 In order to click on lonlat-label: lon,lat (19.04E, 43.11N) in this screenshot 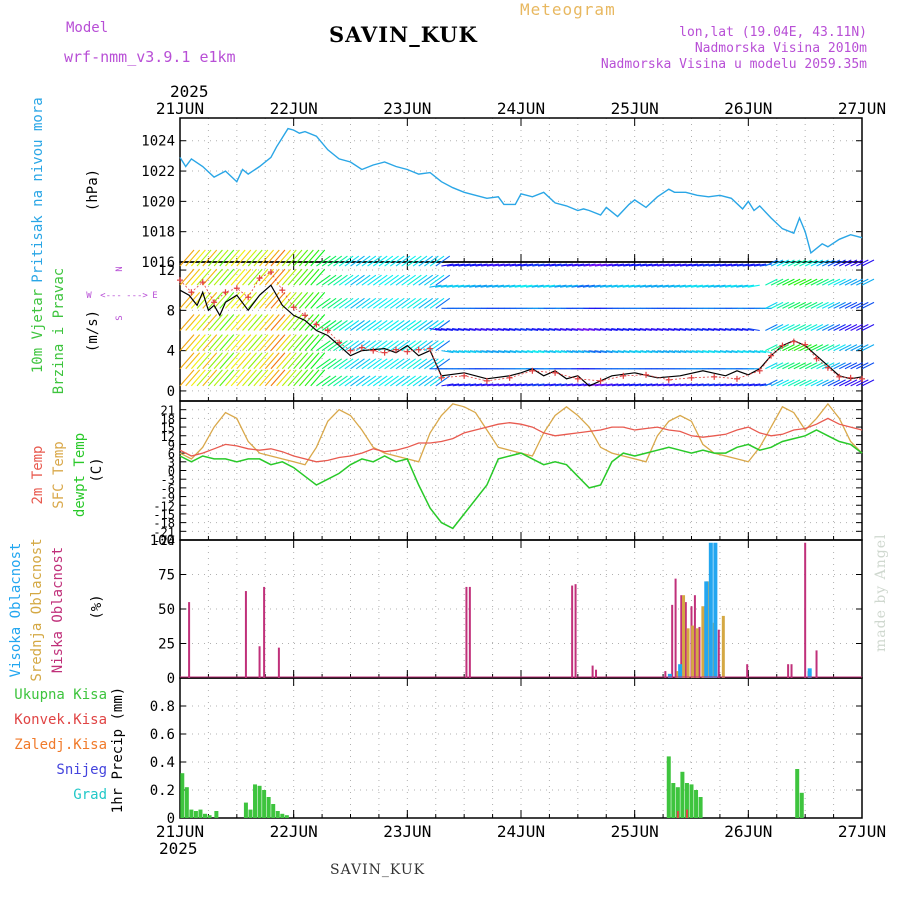, I will do `click(773, 32)`.